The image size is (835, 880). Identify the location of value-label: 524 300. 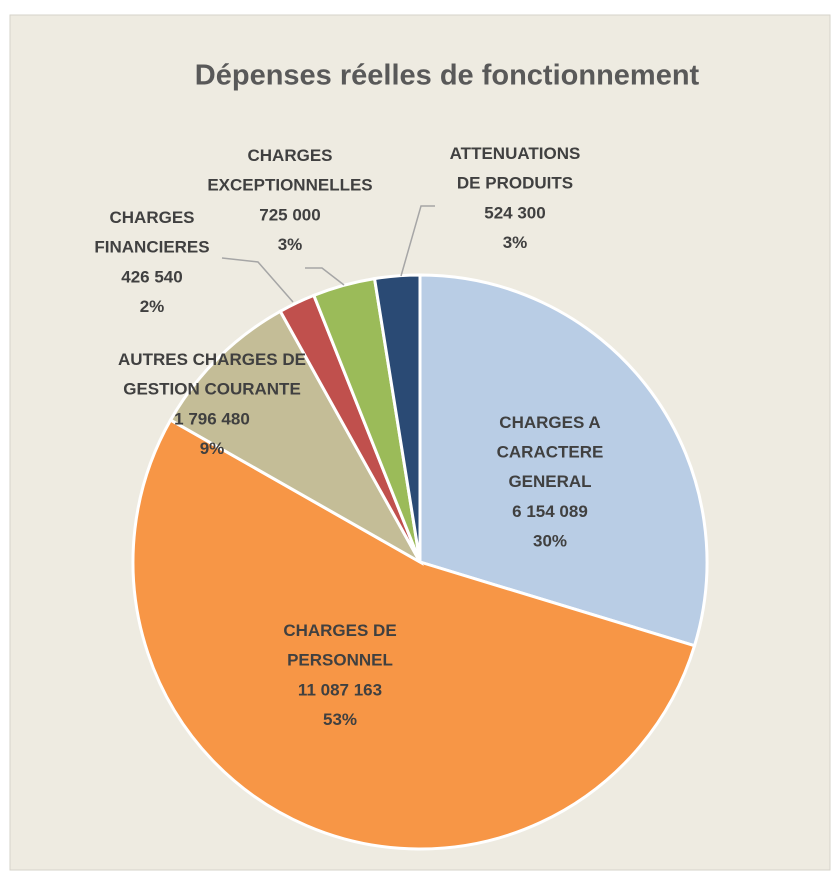
(514, 212).